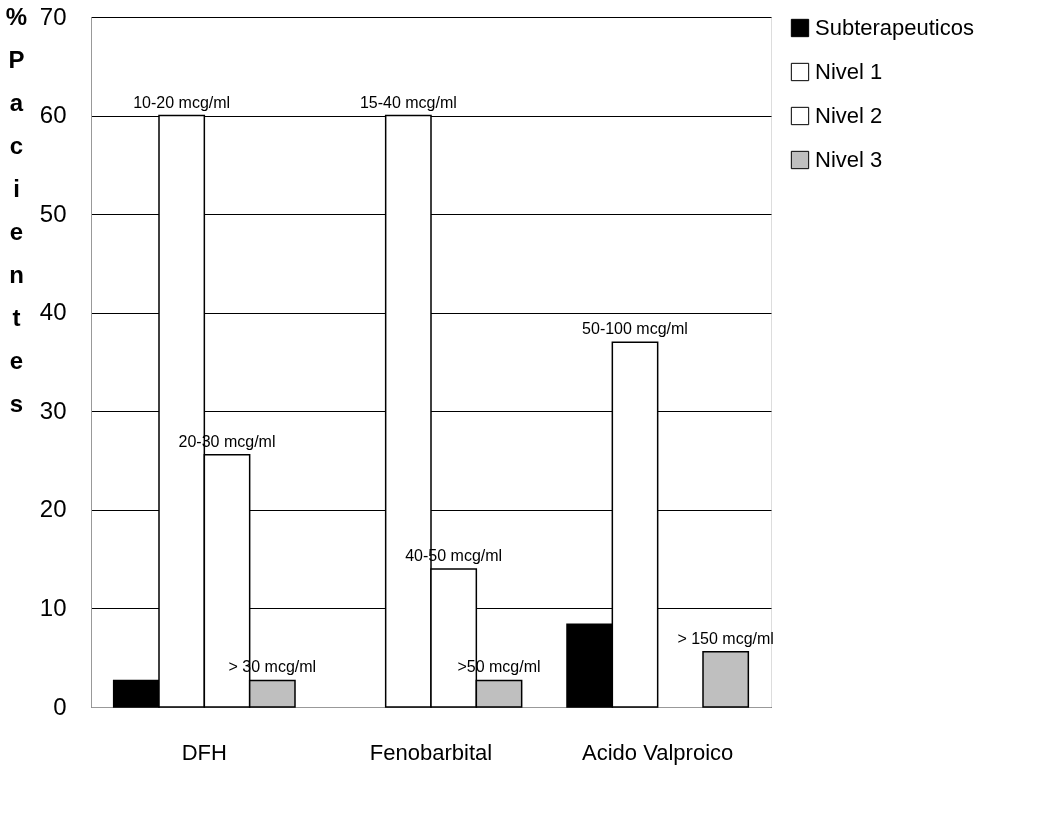  Describe the element at coordinates (849, 71) in the screenshot. I see `legend-label: Nivel 1` at that location.